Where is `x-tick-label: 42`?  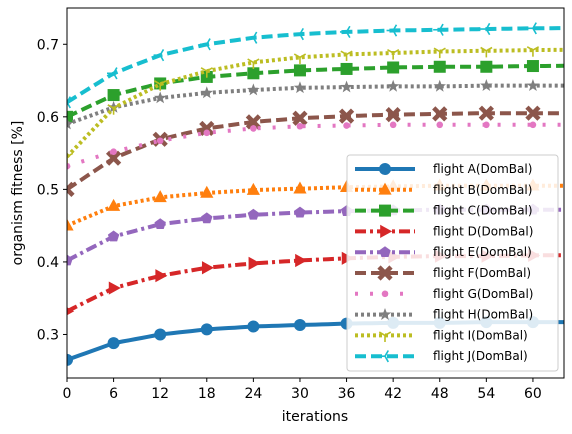 x-tick-label: 42 is located at coordinates (393, 394).